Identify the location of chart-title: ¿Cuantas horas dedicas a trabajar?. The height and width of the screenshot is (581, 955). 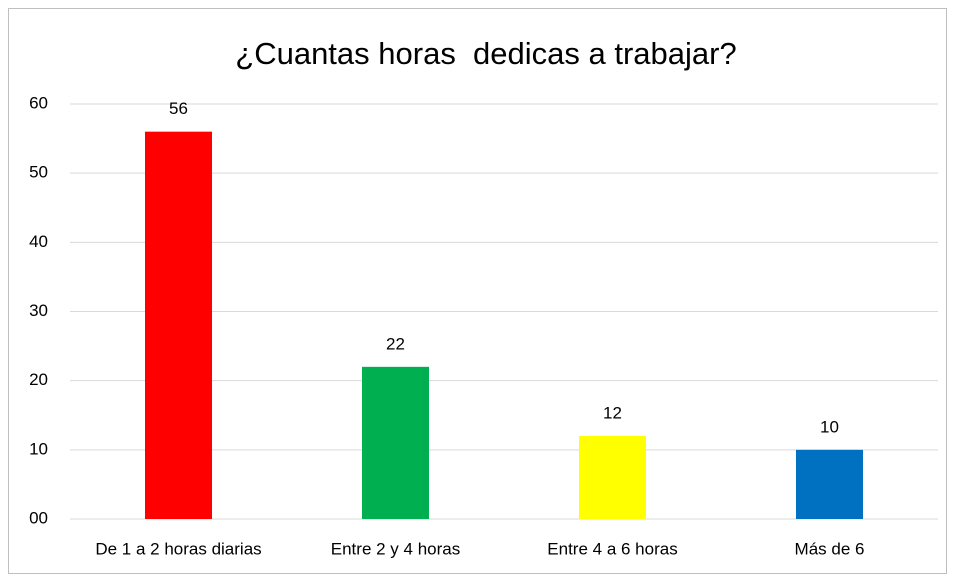
(485, 53).